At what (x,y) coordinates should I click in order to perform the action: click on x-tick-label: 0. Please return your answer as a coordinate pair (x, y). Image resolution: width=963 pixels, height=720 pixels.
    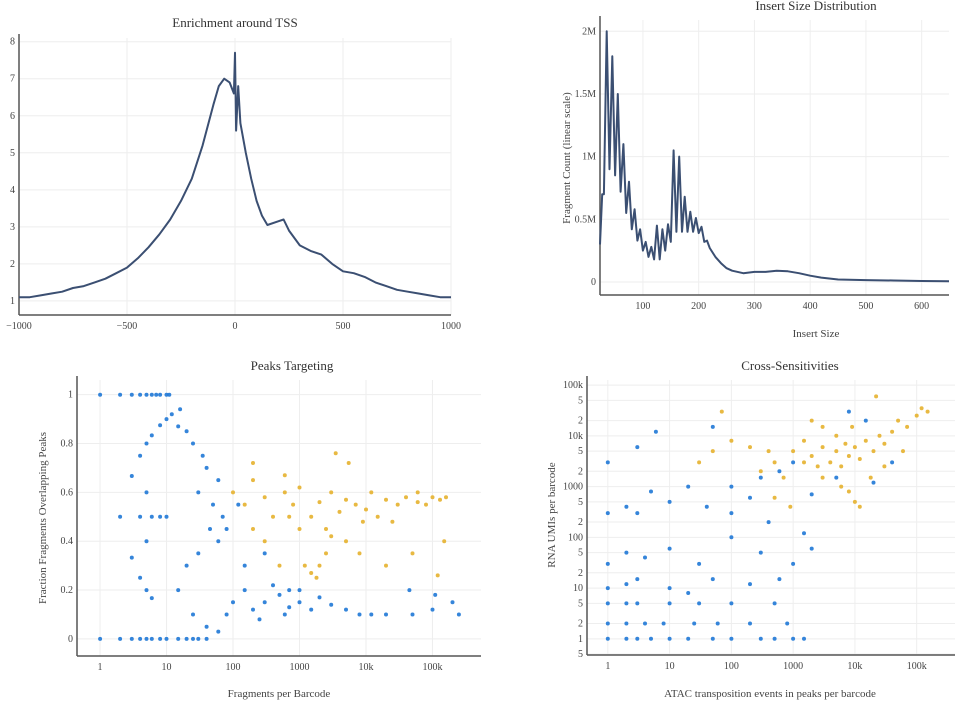
    Looking at the image, I should click on (235, 326).